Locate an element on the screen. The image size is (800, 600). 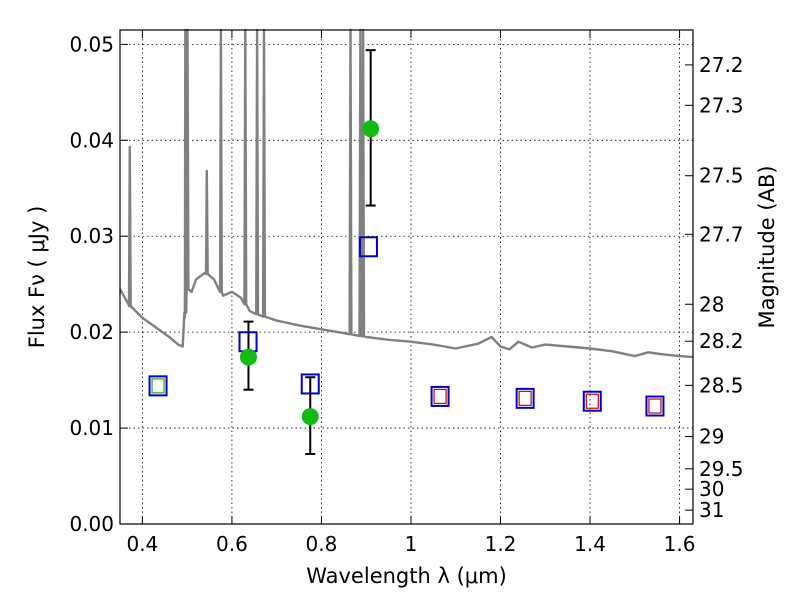
x-tick-label: 0.8 is located at coordinates (322, 544).